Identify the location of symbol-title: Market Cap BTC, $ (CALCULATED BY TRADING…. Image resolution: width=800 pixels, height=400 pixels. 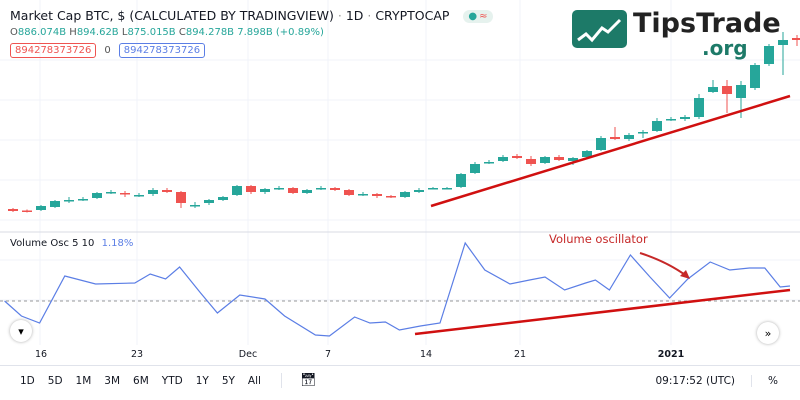
(172, 15).